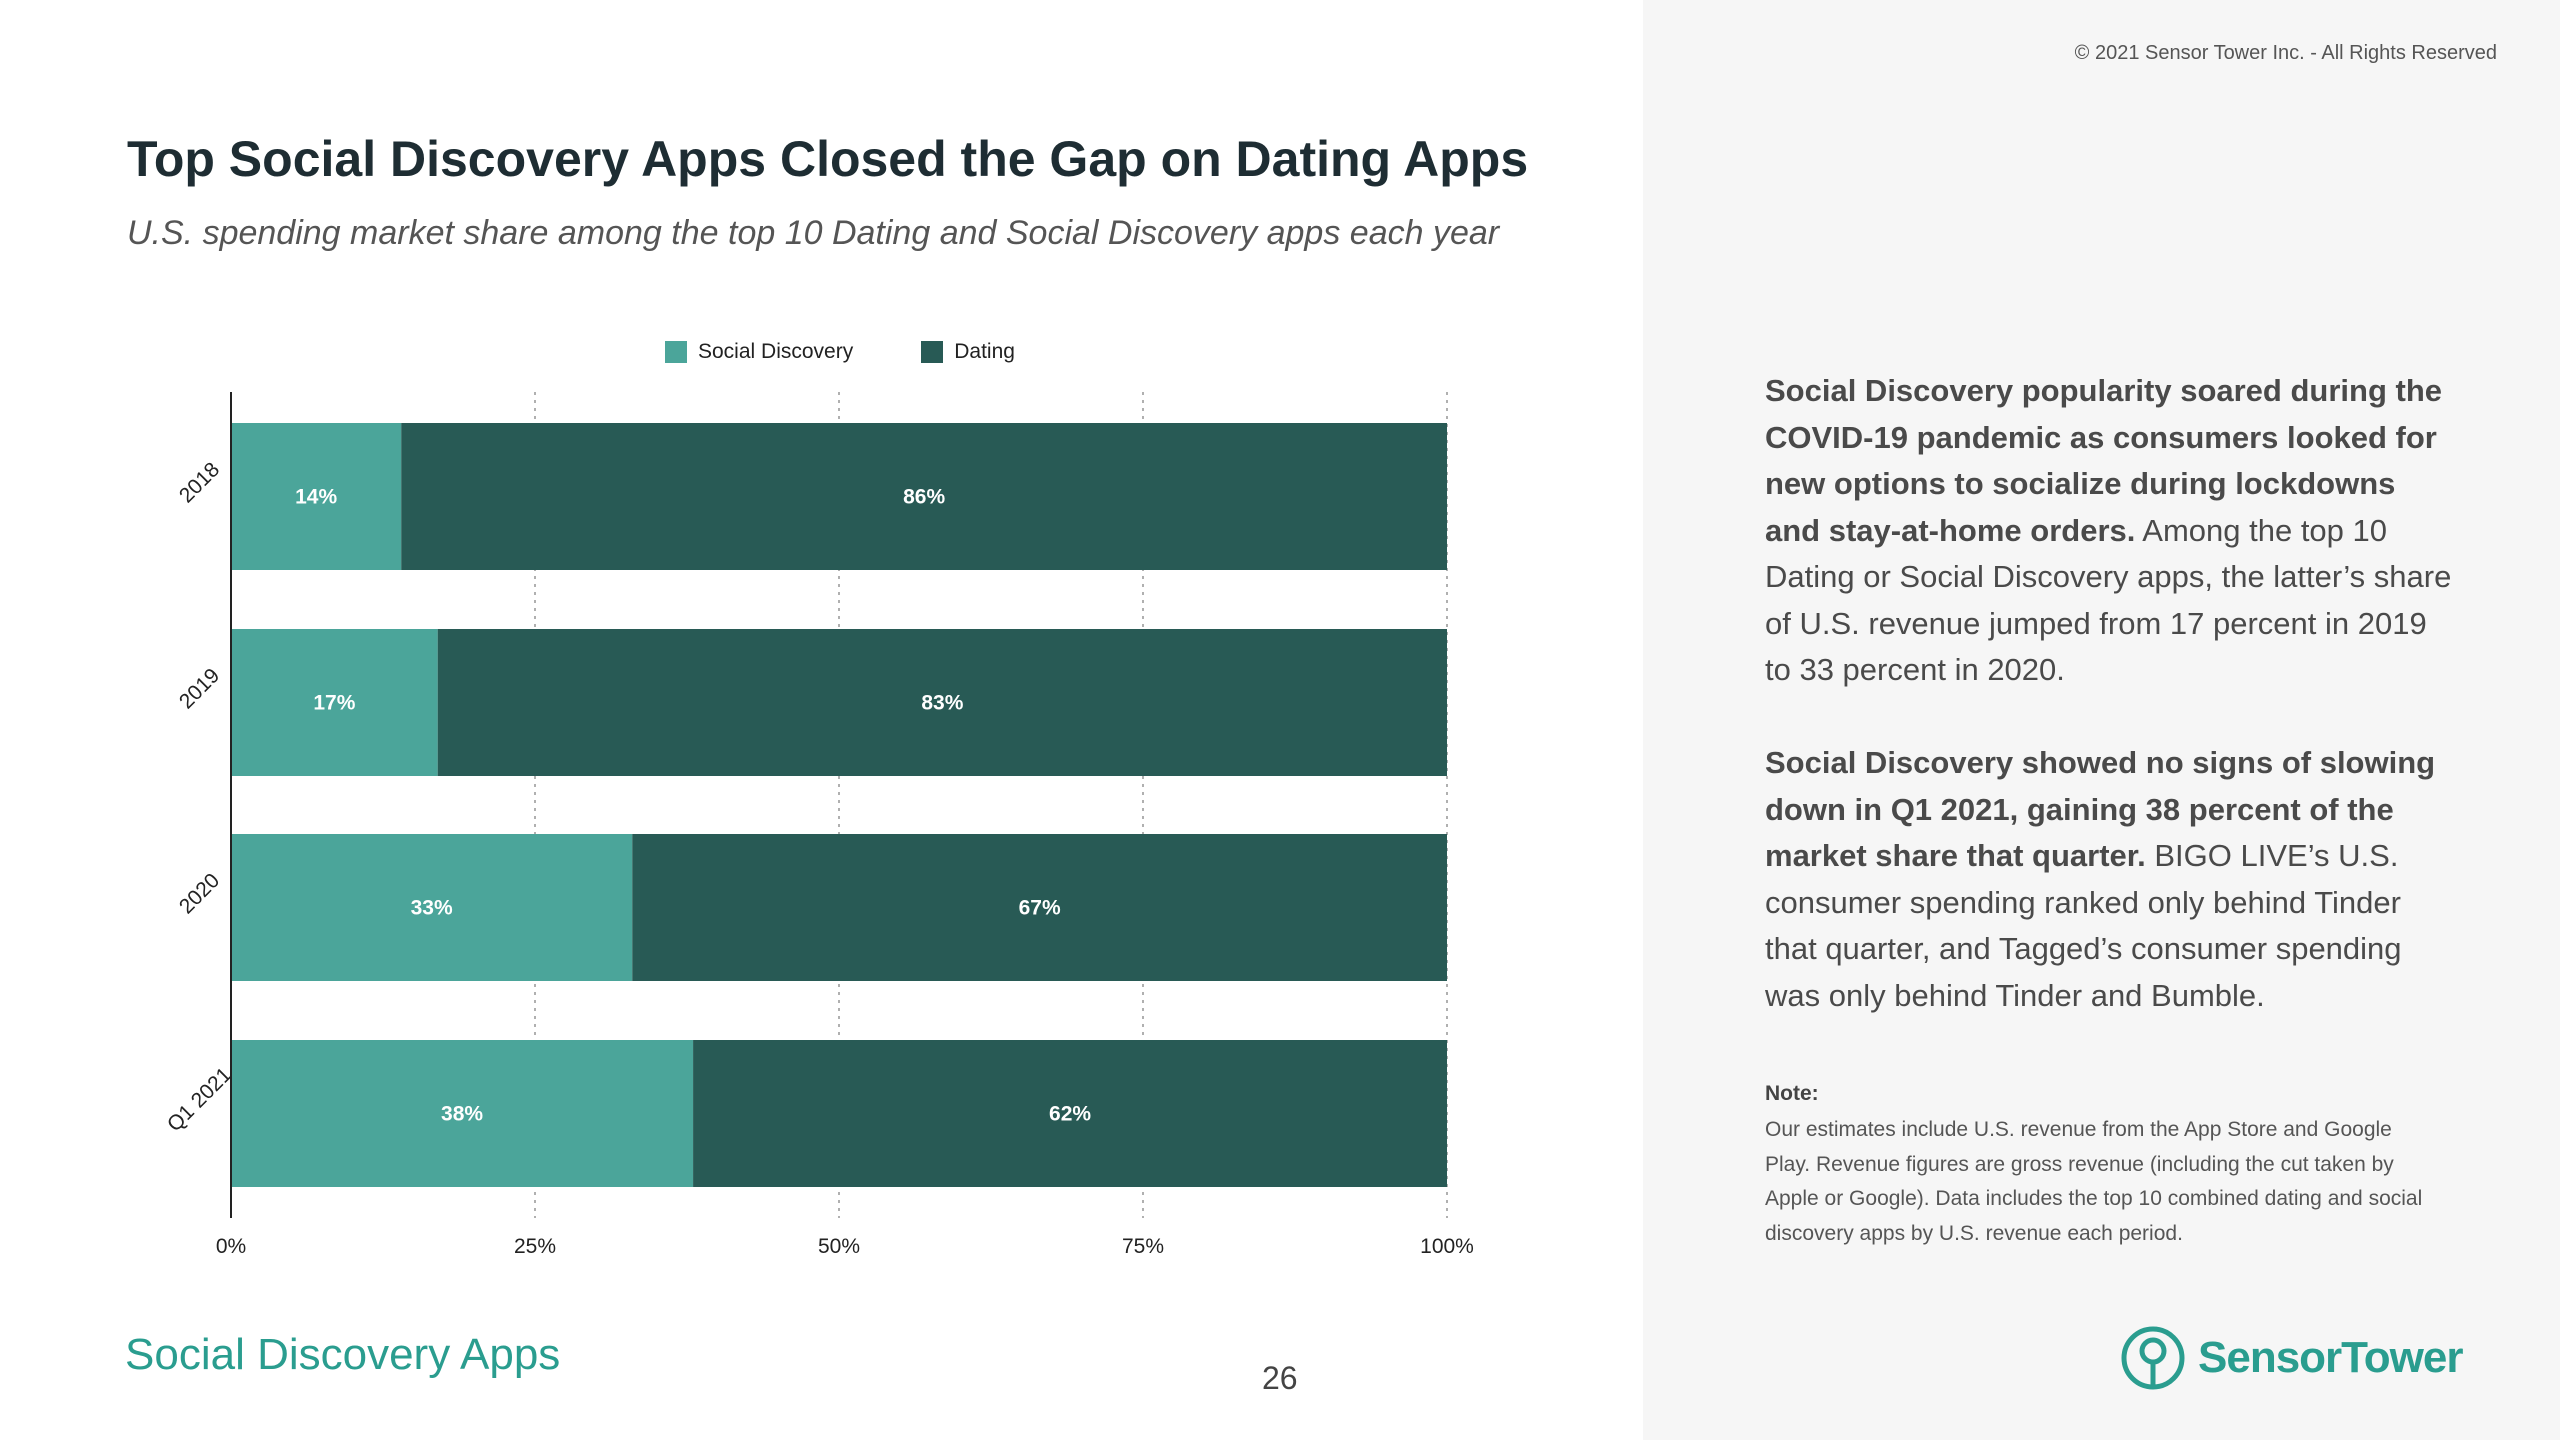  I want to click on data-label: 86%, so click(924, 497).